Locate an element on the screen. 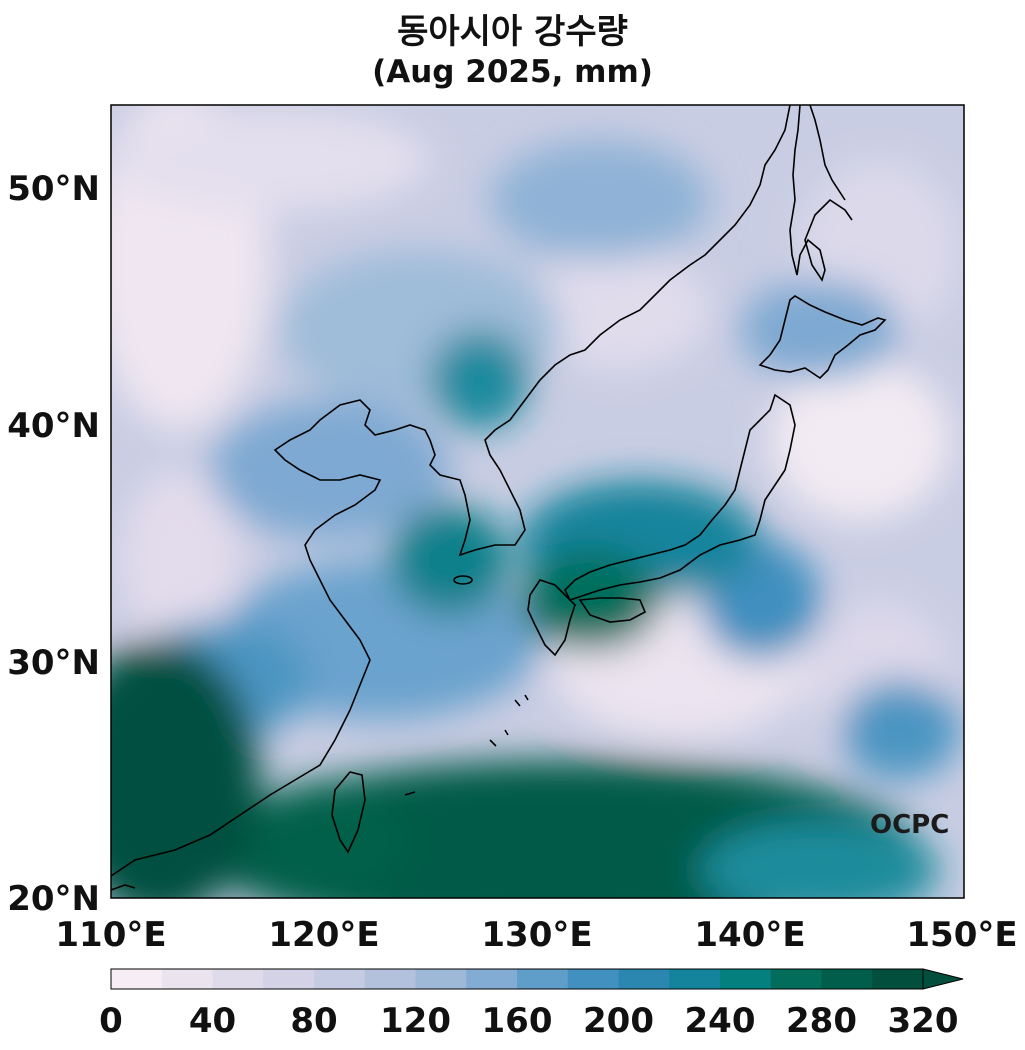 This screenshot has width=1025, height=1050. colorbar-tick-label: 160 is located at coordinates (517, 1021).